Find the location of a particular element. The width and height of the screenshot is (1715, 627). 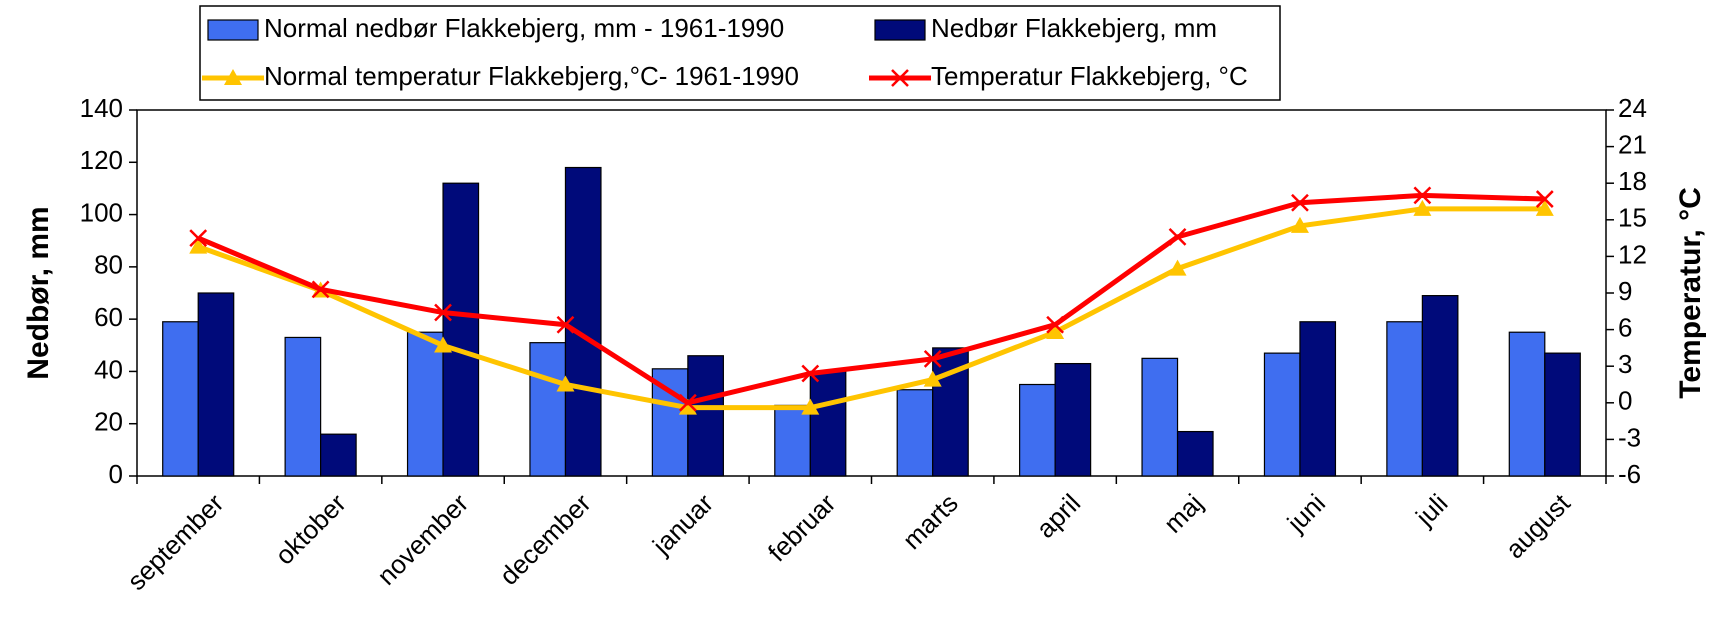

y-axis-title: Nedbør, mm is located at coordinates (38, 292).